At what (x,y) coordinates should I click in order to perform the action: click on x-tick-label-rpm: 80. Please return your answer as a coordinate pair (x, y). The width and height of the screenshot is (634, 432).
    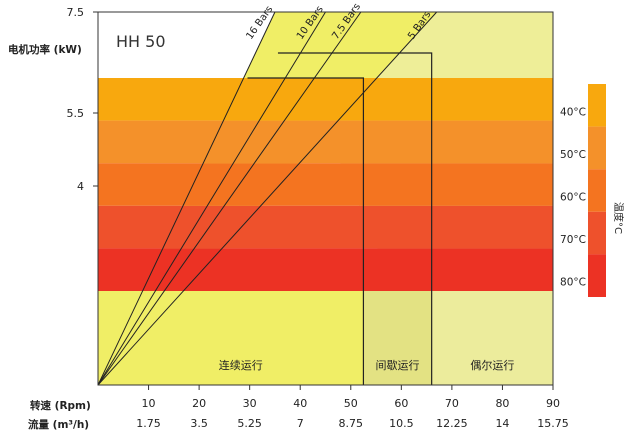
    Looking at the image, I should click on (502, 403).